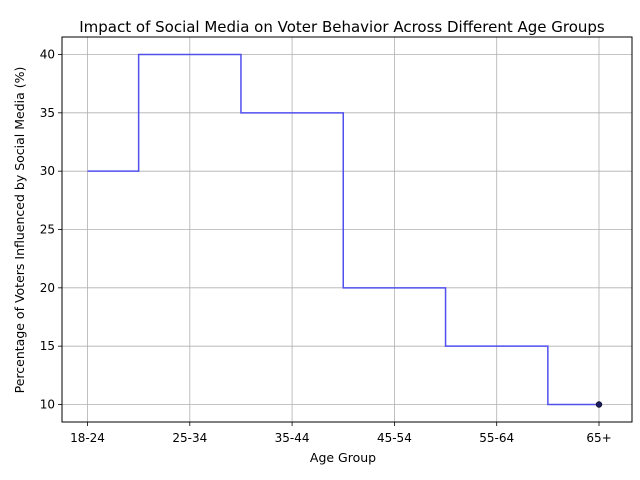 The height and width of the screenshot is (480, 640). What do you see at coordinates (47, 230) in the screenshot?
I see `y-tick-label: 25` at bounding box center [47, 230].